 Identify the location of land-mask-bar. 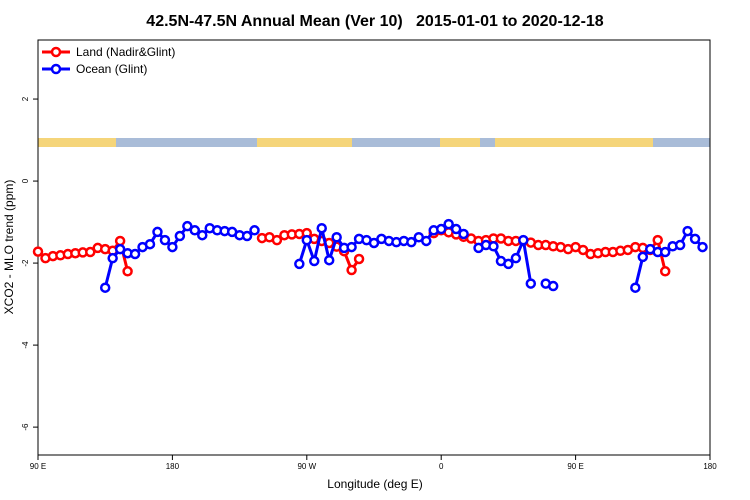
(374, 142).